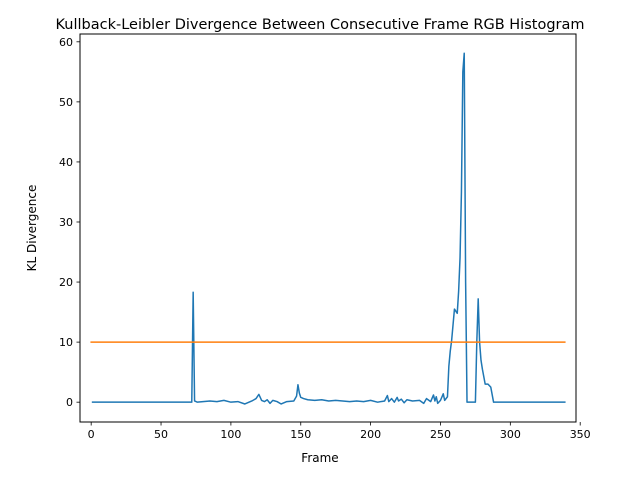  I want to click on x-tick-label: 150, so click(300, 434).